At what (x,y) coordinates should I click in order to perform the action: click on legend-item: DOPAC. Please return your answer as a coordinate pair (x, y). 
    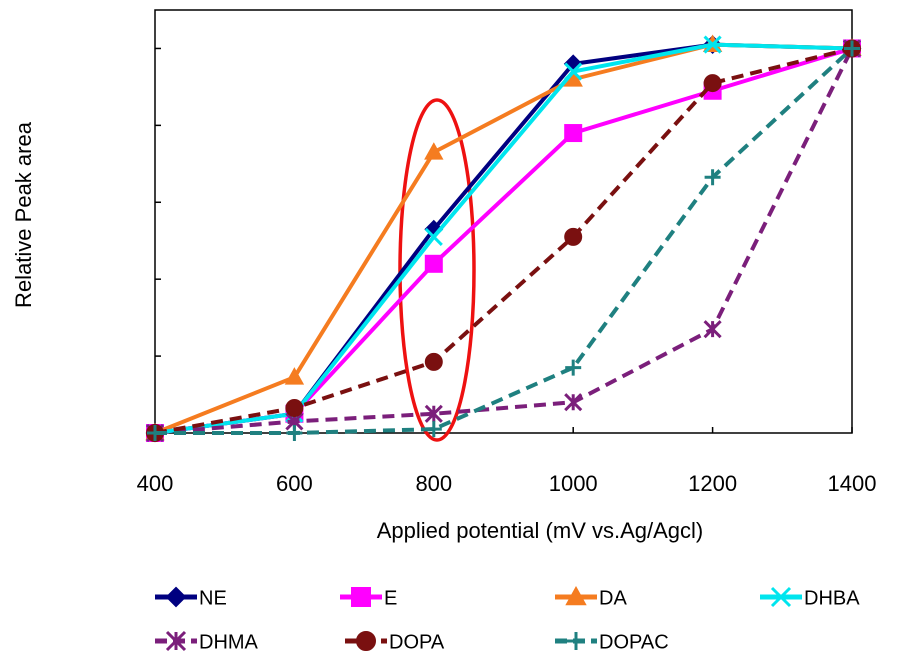
    Looking at the image, I should click on (612, 642).